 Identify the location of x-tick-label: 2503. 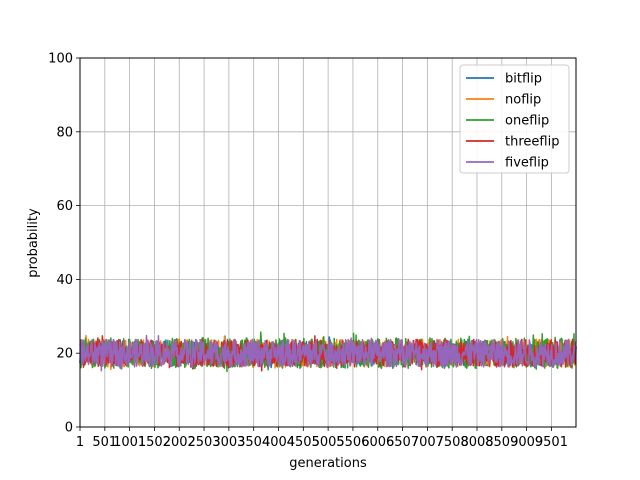
(204, 442).